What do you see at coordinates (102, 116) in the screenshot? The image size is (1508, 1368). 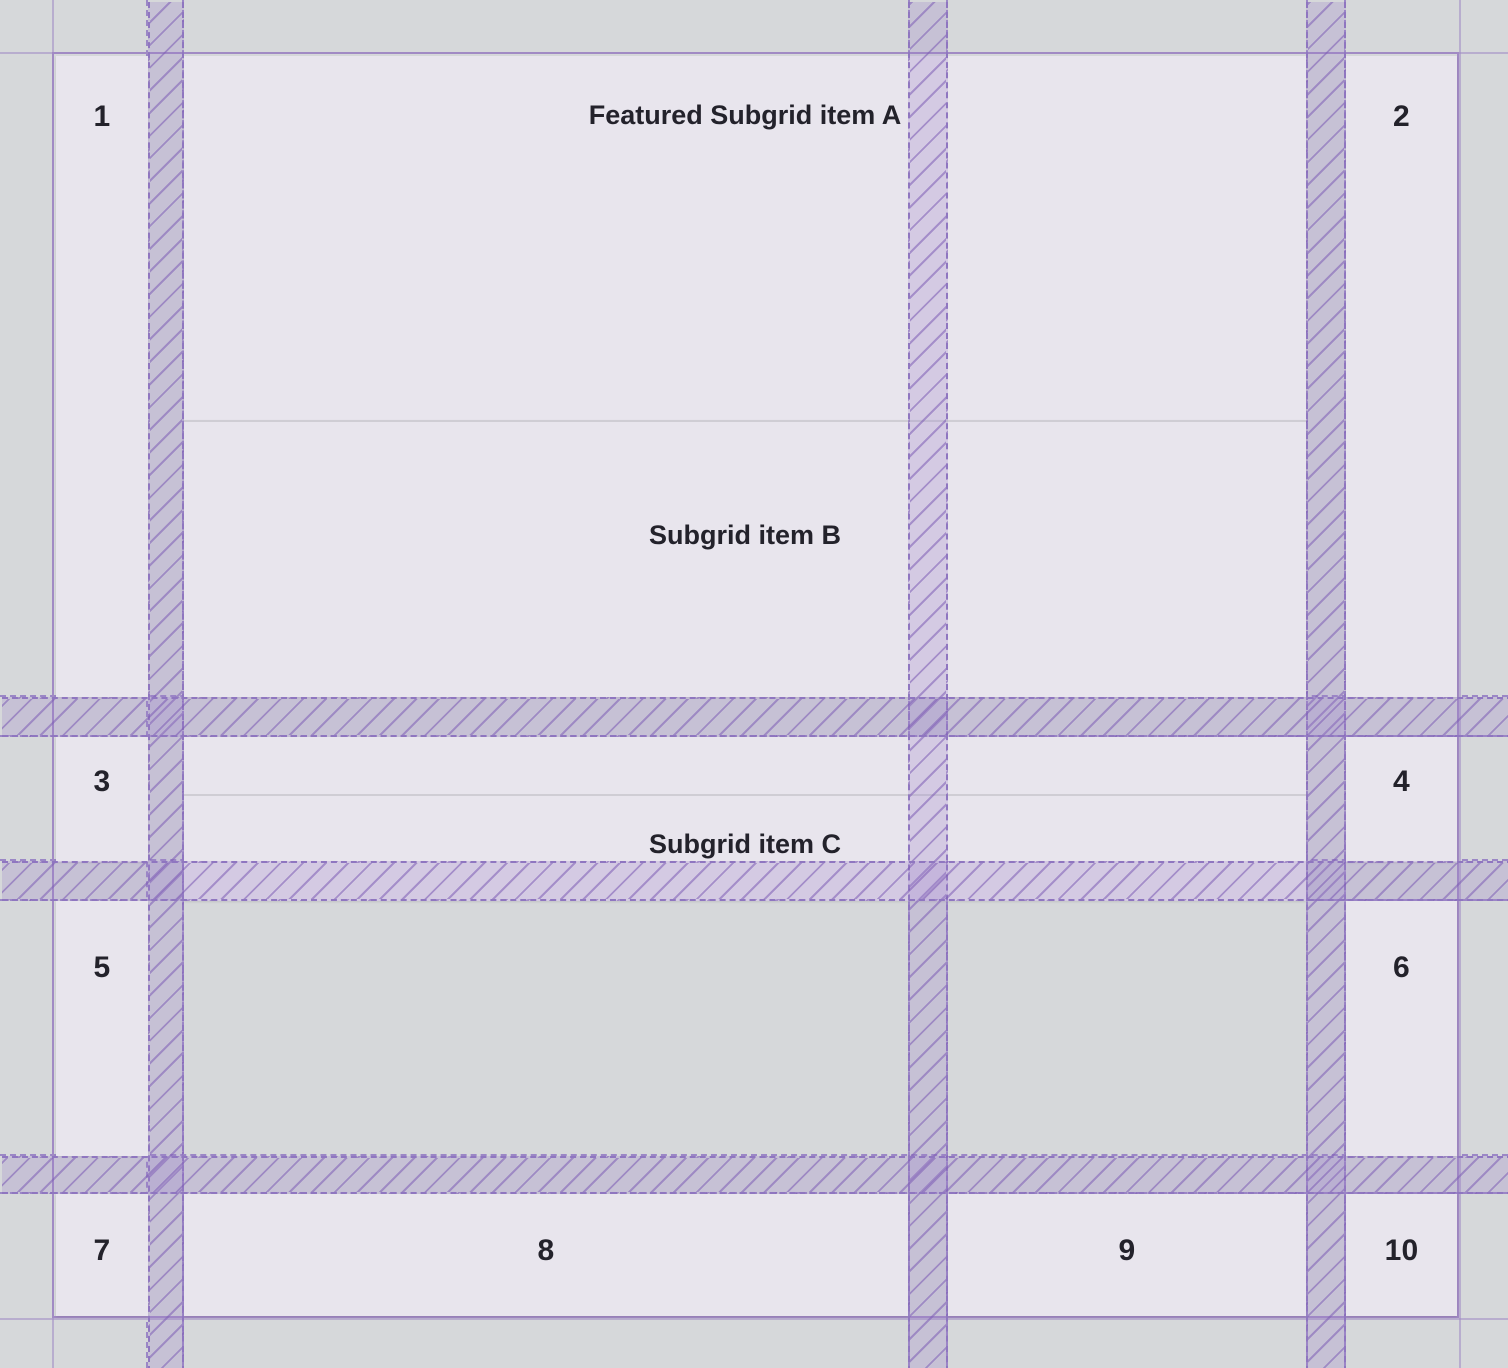 I see `grid-cell-label: 1` at bounding box center [102, 116].